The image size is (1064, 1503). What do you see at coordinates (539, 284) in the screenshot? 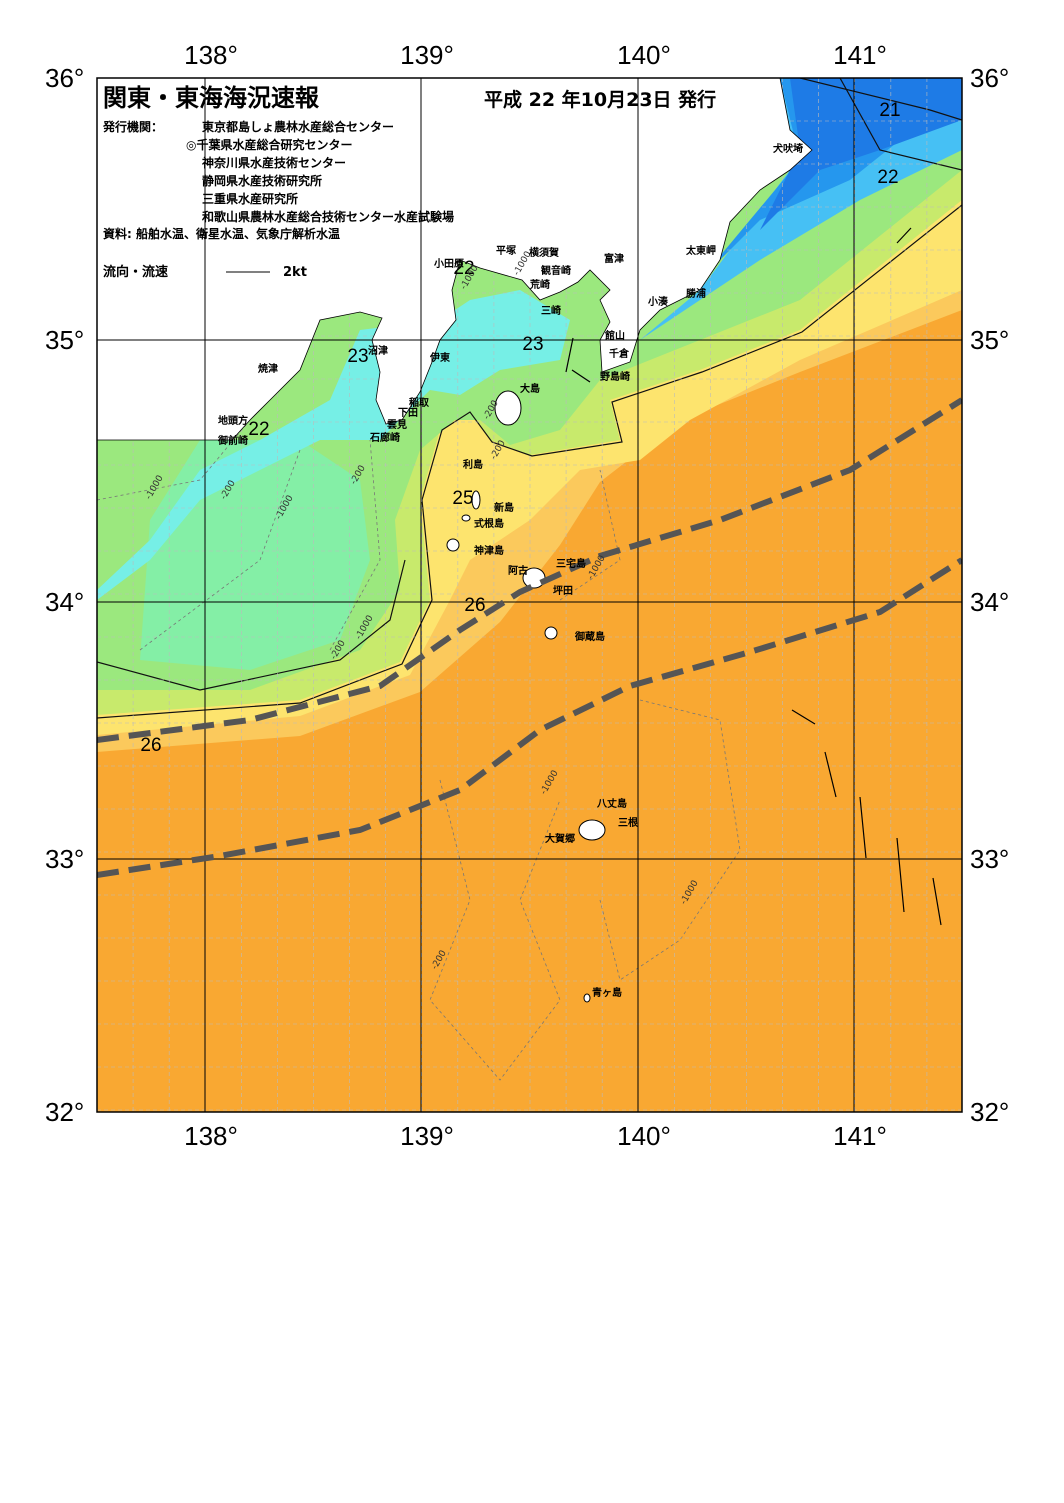
I see `place-name: 荒崎` at bounding box center [539, 284].